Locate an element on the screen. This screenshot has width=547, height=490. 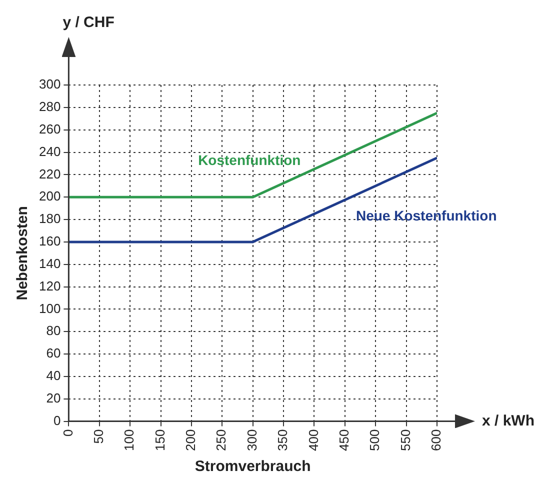
x-tick-label: 50 is located at coordinates (98, 436).